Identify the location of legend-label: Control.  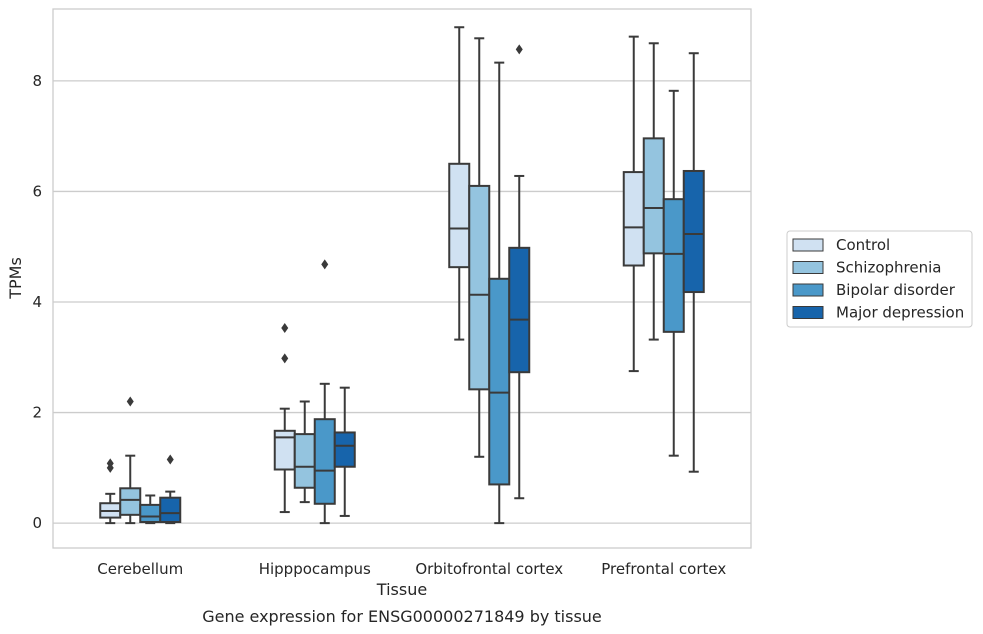
(863, 245).